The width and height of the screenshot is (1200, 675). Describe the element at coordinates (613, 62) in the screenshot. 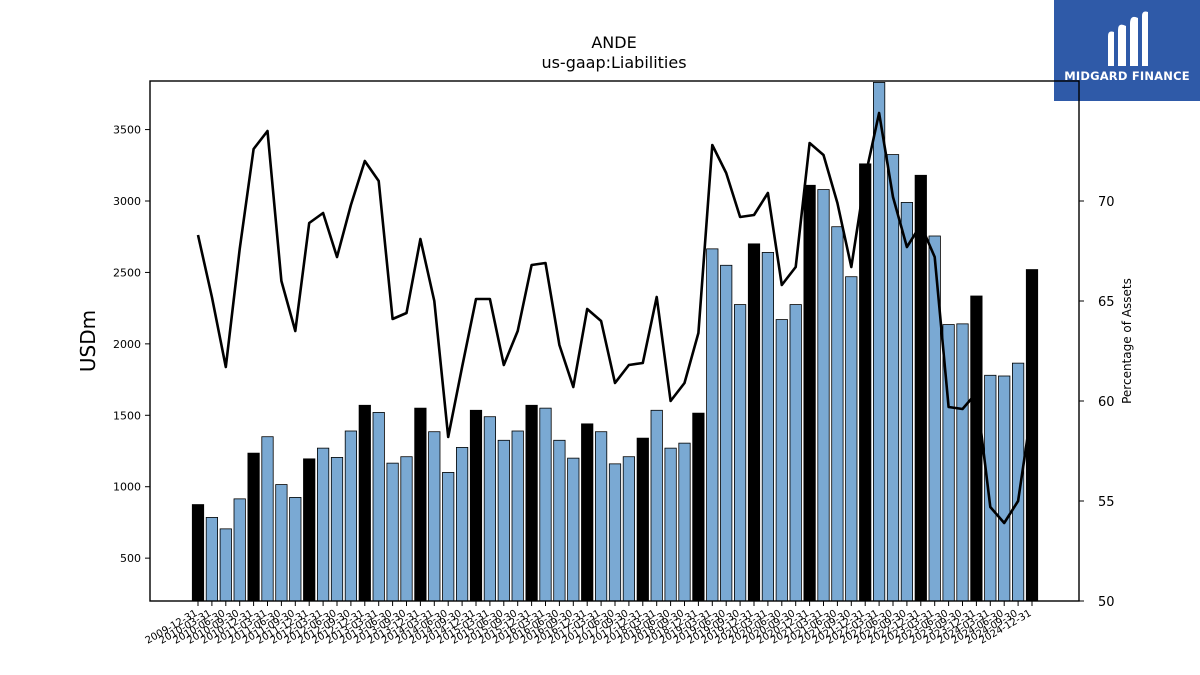

I see `chart-subtitle: us-gaap:Liabilities` at that location.